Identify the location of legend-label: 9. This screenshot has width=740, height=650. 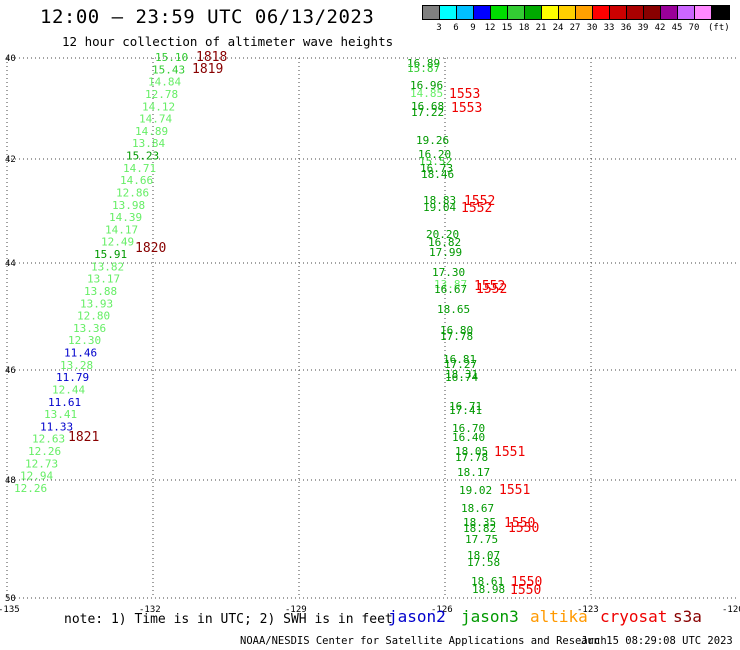
(473, 28).